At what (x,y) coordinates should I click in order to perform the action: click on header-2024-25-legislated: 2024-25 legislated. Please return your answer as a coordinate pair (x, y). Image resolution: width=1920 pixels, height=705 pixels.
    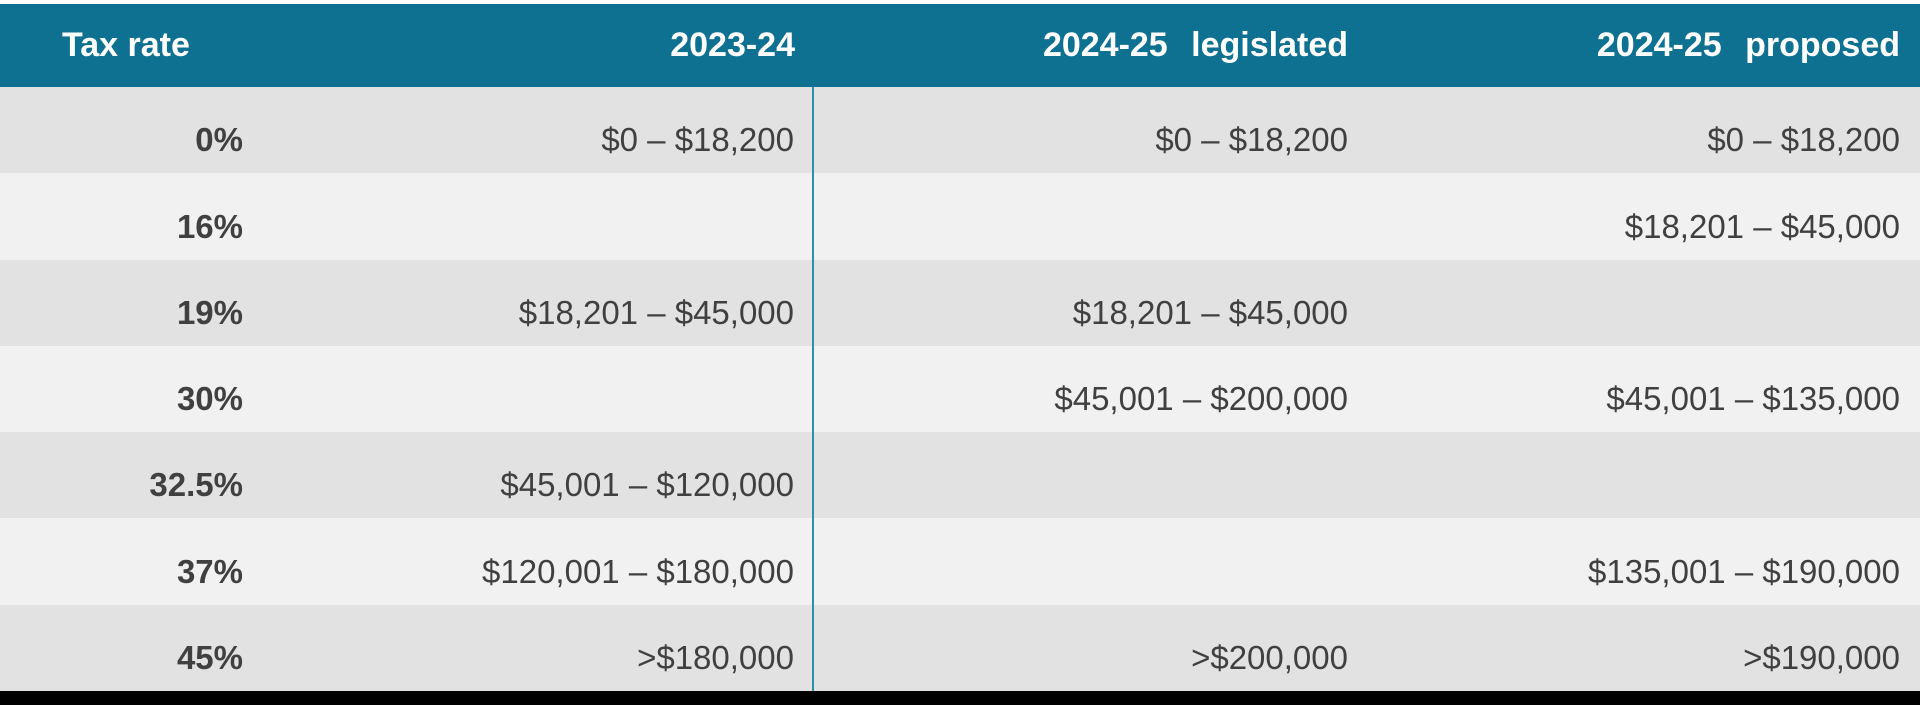
    Looking at the image, I should click on (1086, 45).